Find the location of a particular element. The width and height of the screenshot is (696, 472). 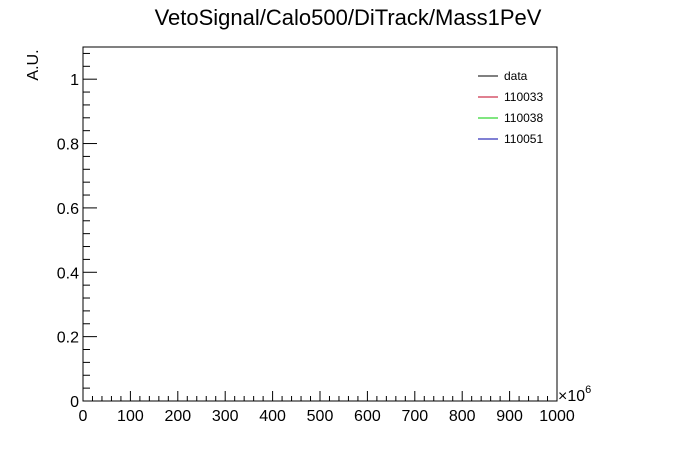

legend-label-data: data is located at coordinates (516, 76).